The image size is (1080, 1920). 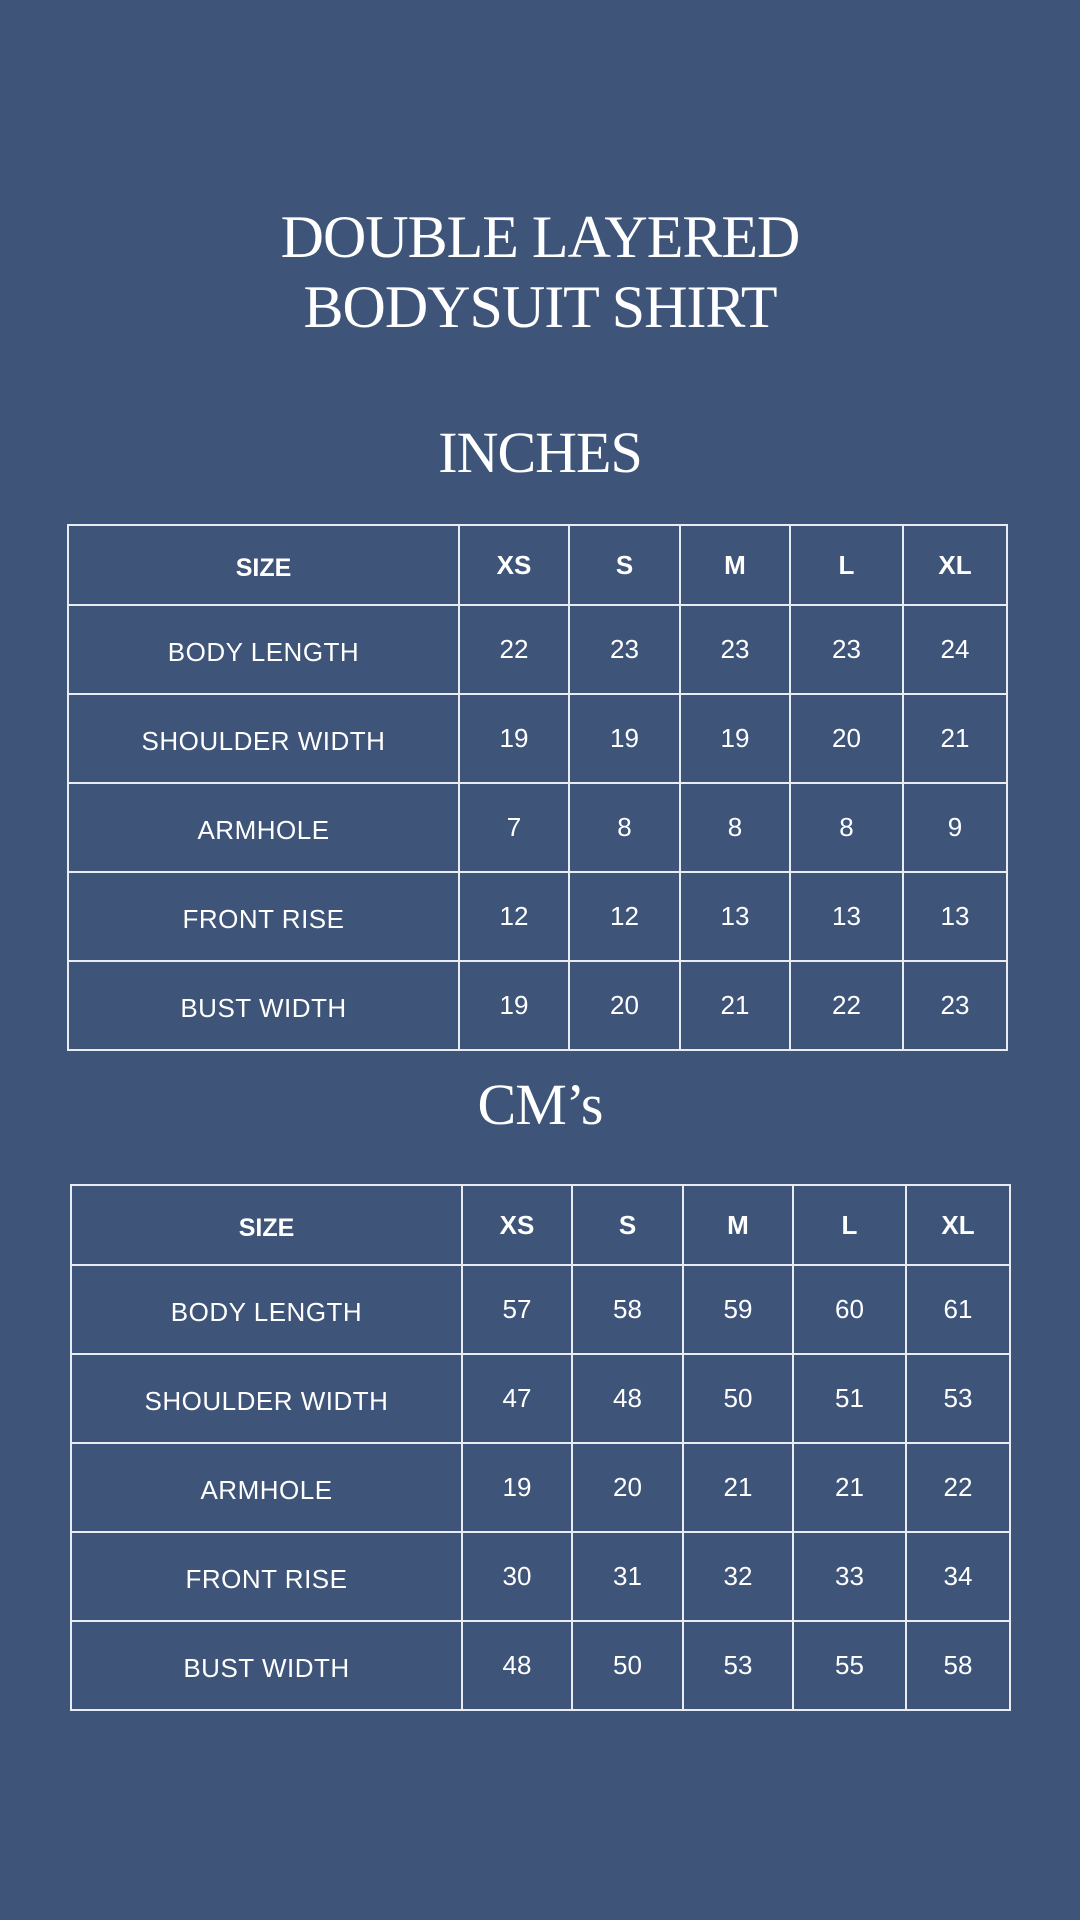 What do you see at coordinates (955, 649) in the screenshot?
I see `measurement-cell: 24` at bounding box center [955, 649].